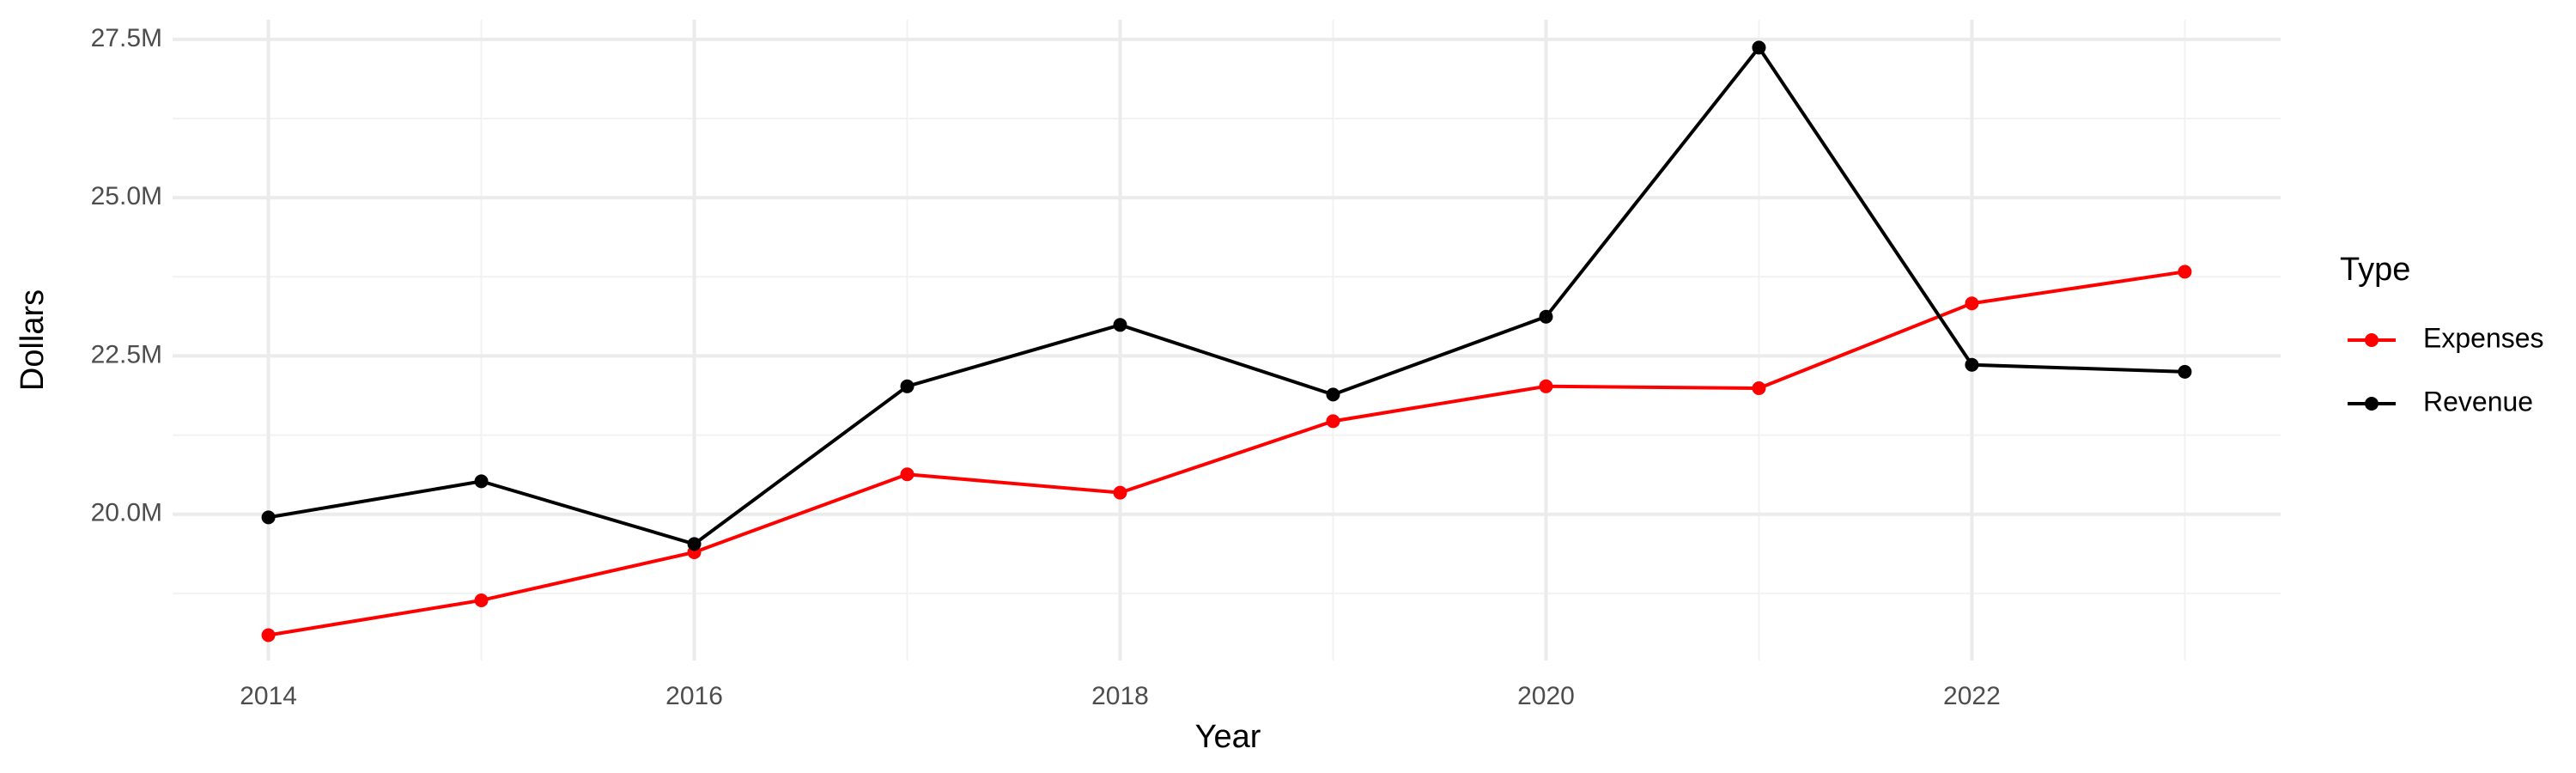 This screenshot has height=773, width=2576. Describe the element at coordinates (127, 196) in the screenshot. I see `y-tick-label: 25.0M` at that location.